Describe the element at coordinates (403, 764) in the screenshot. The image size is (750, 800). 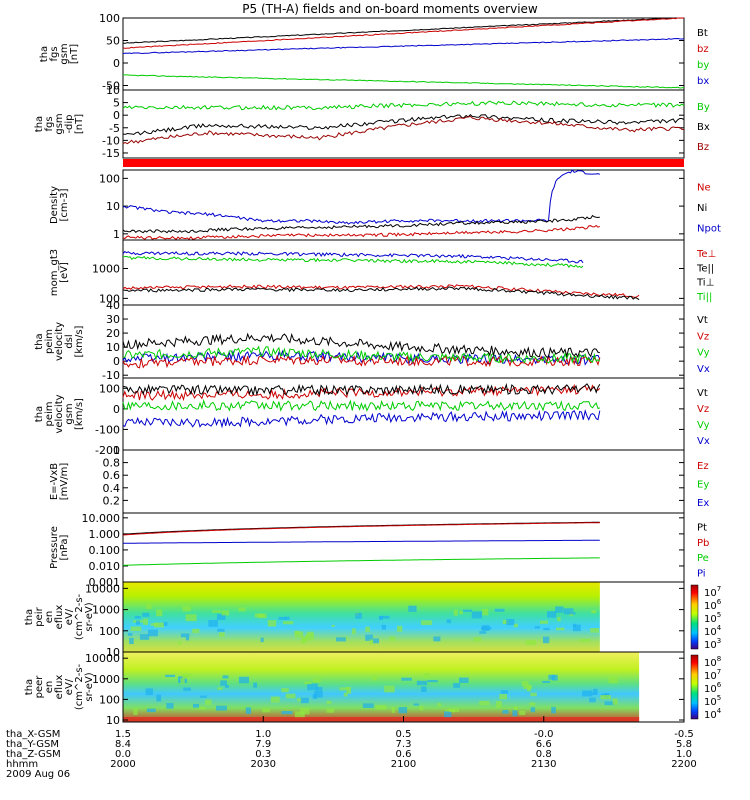
I see `x-tick-label: 2100` at that location.